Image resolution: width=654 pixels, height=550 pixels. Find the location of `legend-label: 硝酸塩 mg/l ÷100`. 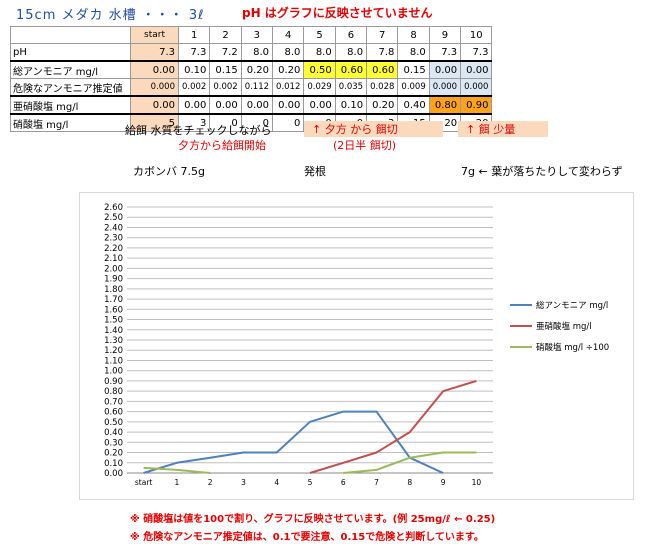

legend-label: 硝酸塩 mg/l ÷100 is located at coordinates (572, 347).